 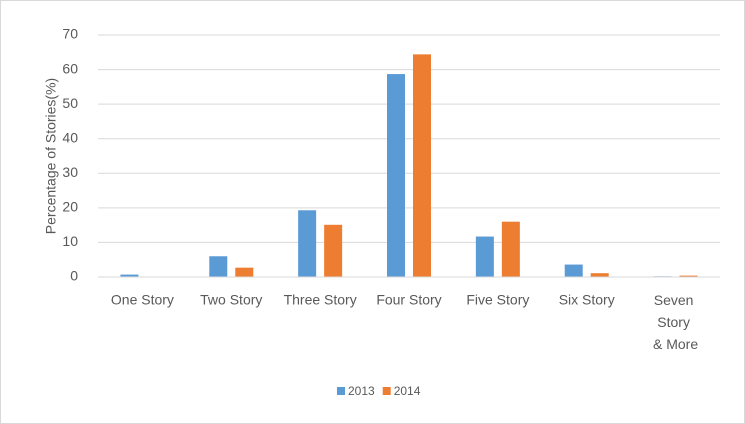 What do you see at coordinates (407, 391) in the screenshot?
I see `legend-label: 2014` at bounding box center [407, 391].